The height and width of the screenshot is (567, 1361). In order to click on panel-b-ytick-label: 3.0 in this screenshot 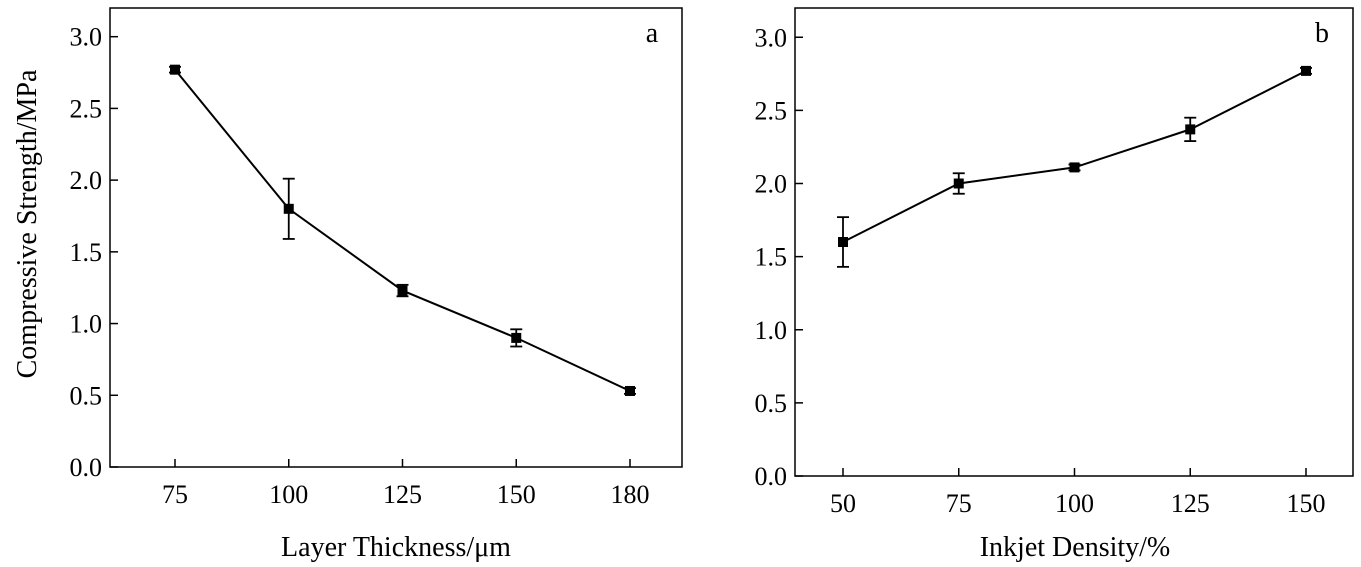, I will do `click(771, 37)`.